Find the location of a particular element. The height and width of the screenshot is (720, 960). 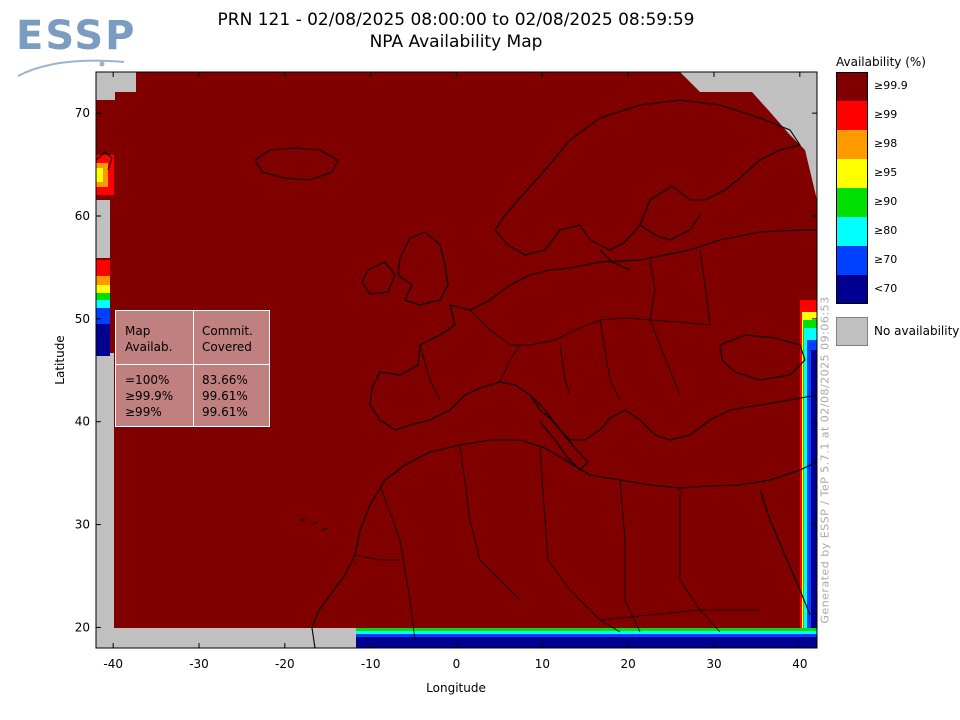

west-edge-band-middle is located at coordinates (105, 307).